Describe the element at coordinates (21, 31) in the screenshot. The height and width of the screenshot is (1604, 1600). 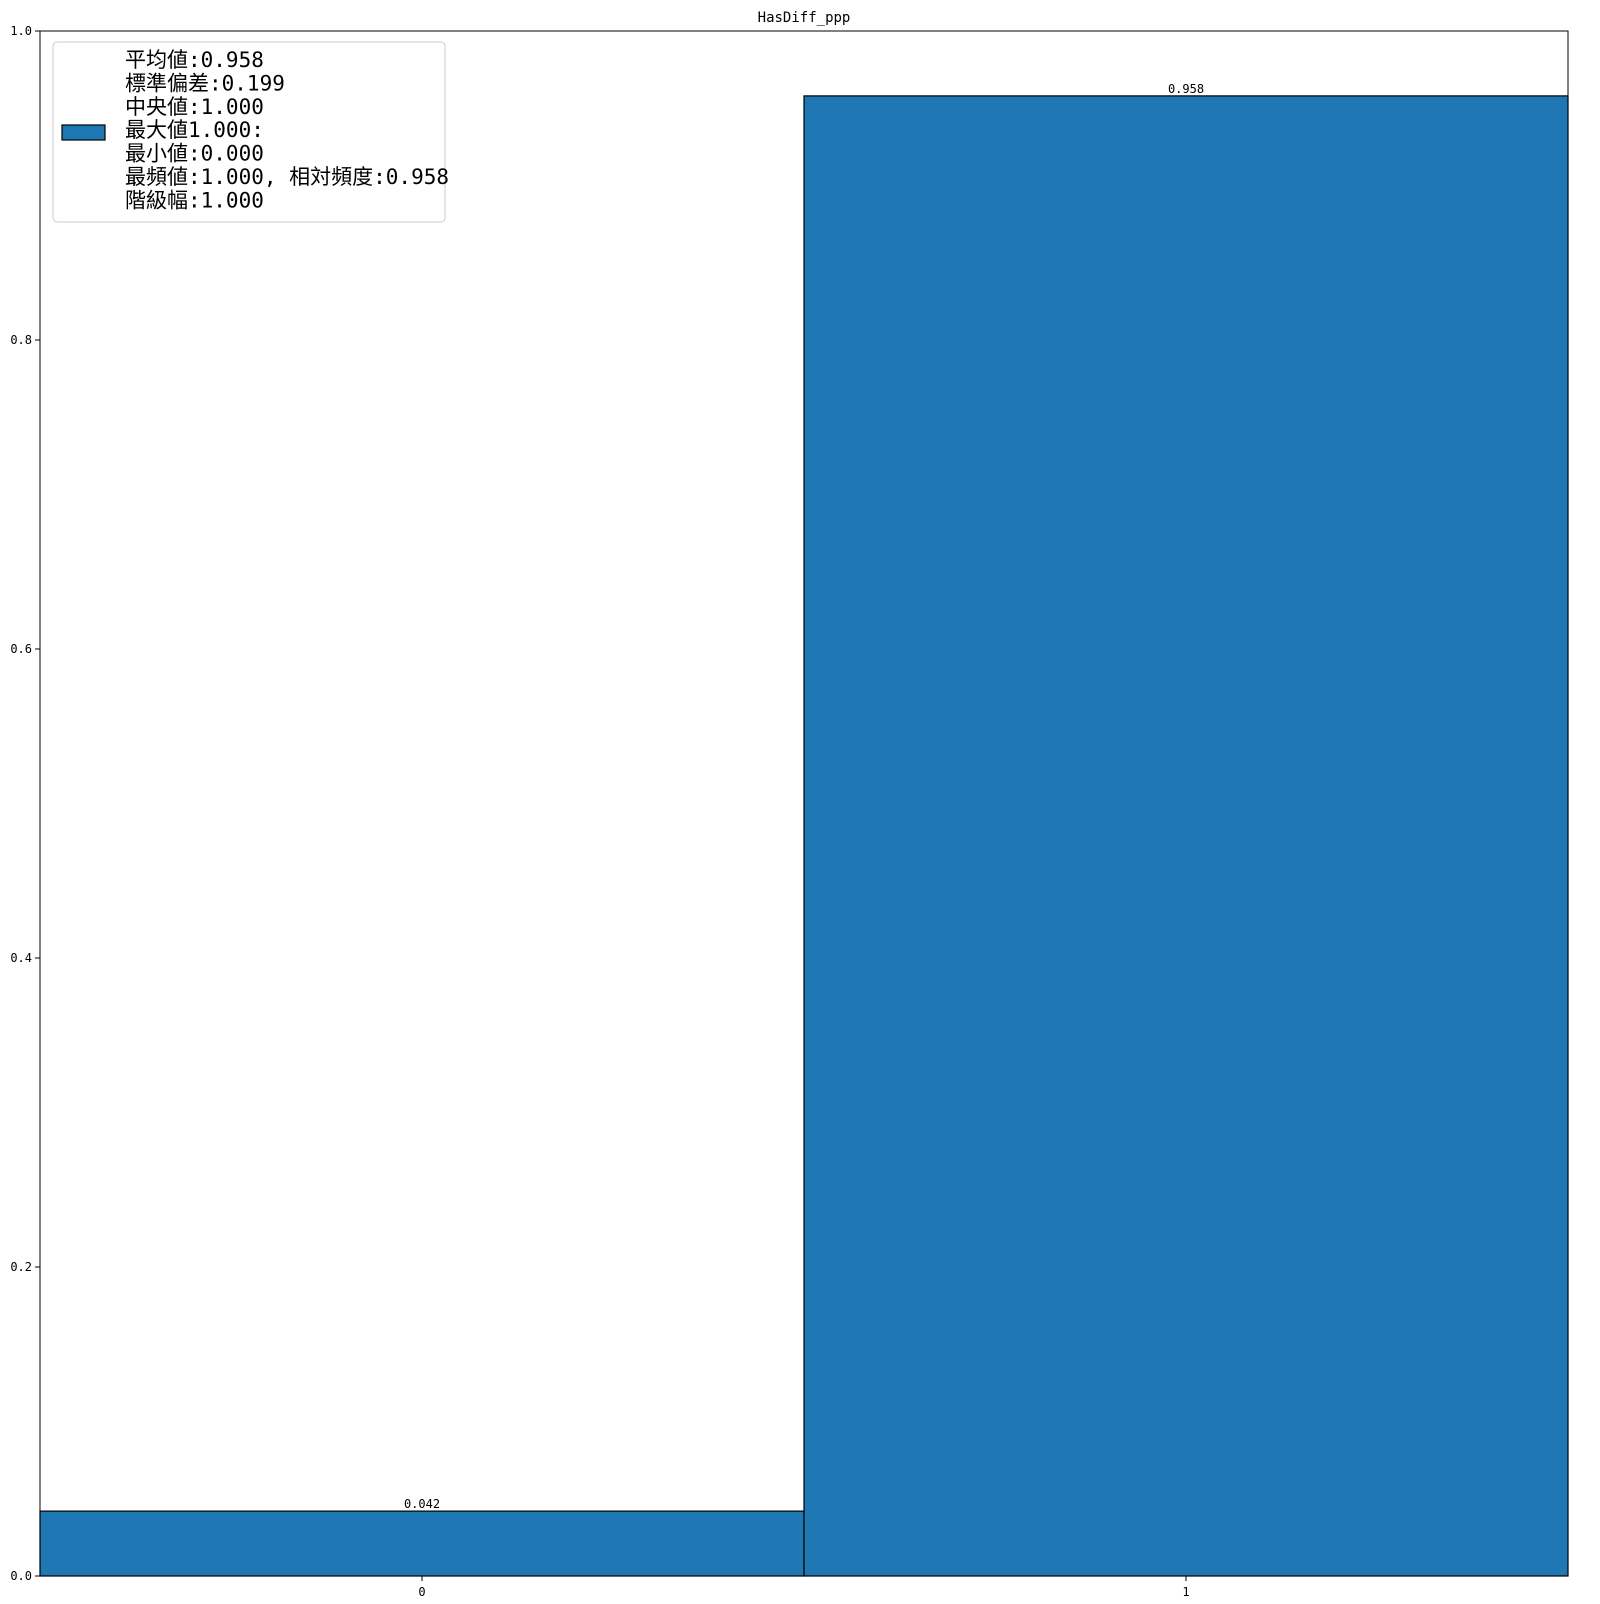
I see `y-tick-label: 1.0` at that location.